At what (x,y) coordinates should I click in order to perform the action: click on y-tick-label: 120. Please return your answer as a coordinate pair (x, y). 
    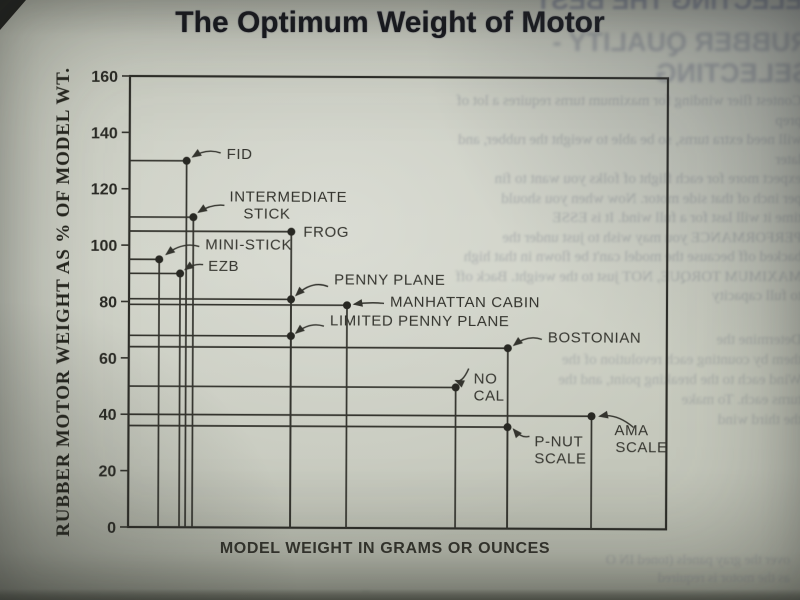
    Looking at the image, I should click on (104, 190).